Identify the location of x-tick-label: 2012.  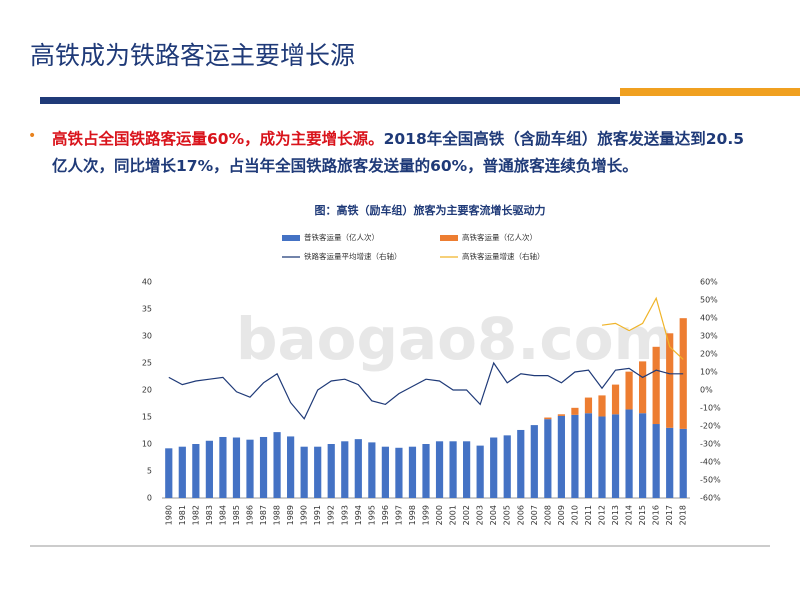
(602, 515).